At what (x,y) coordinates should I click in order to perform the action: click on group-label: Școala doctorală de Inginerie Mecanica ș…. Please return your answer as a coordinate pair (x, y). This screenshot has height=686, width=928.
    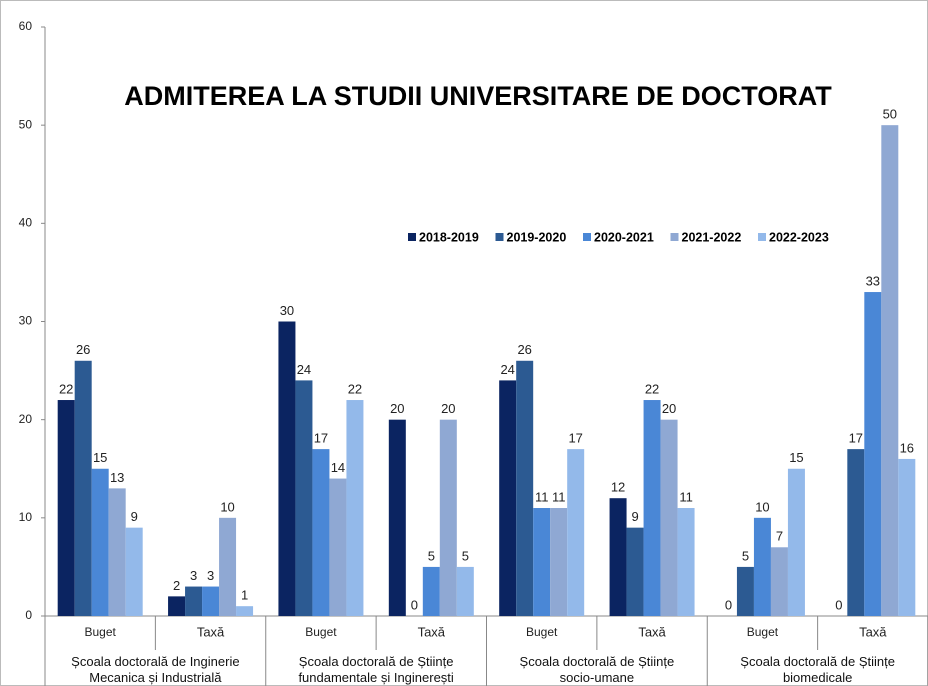
    Looking at the image, I should click on (155, 669).